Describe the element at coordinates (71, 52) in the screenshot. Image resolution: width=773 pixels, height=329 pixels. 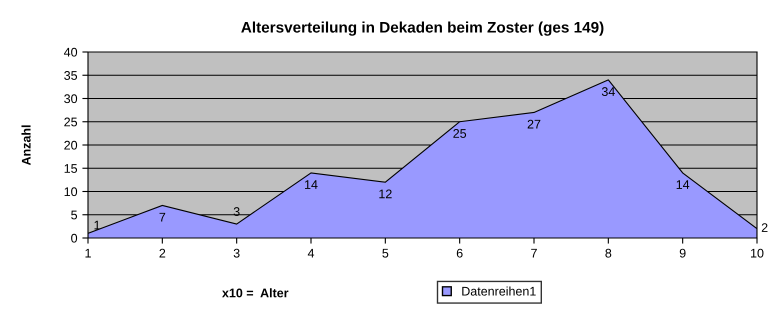
I see `y-tick-label: 40` at that location.